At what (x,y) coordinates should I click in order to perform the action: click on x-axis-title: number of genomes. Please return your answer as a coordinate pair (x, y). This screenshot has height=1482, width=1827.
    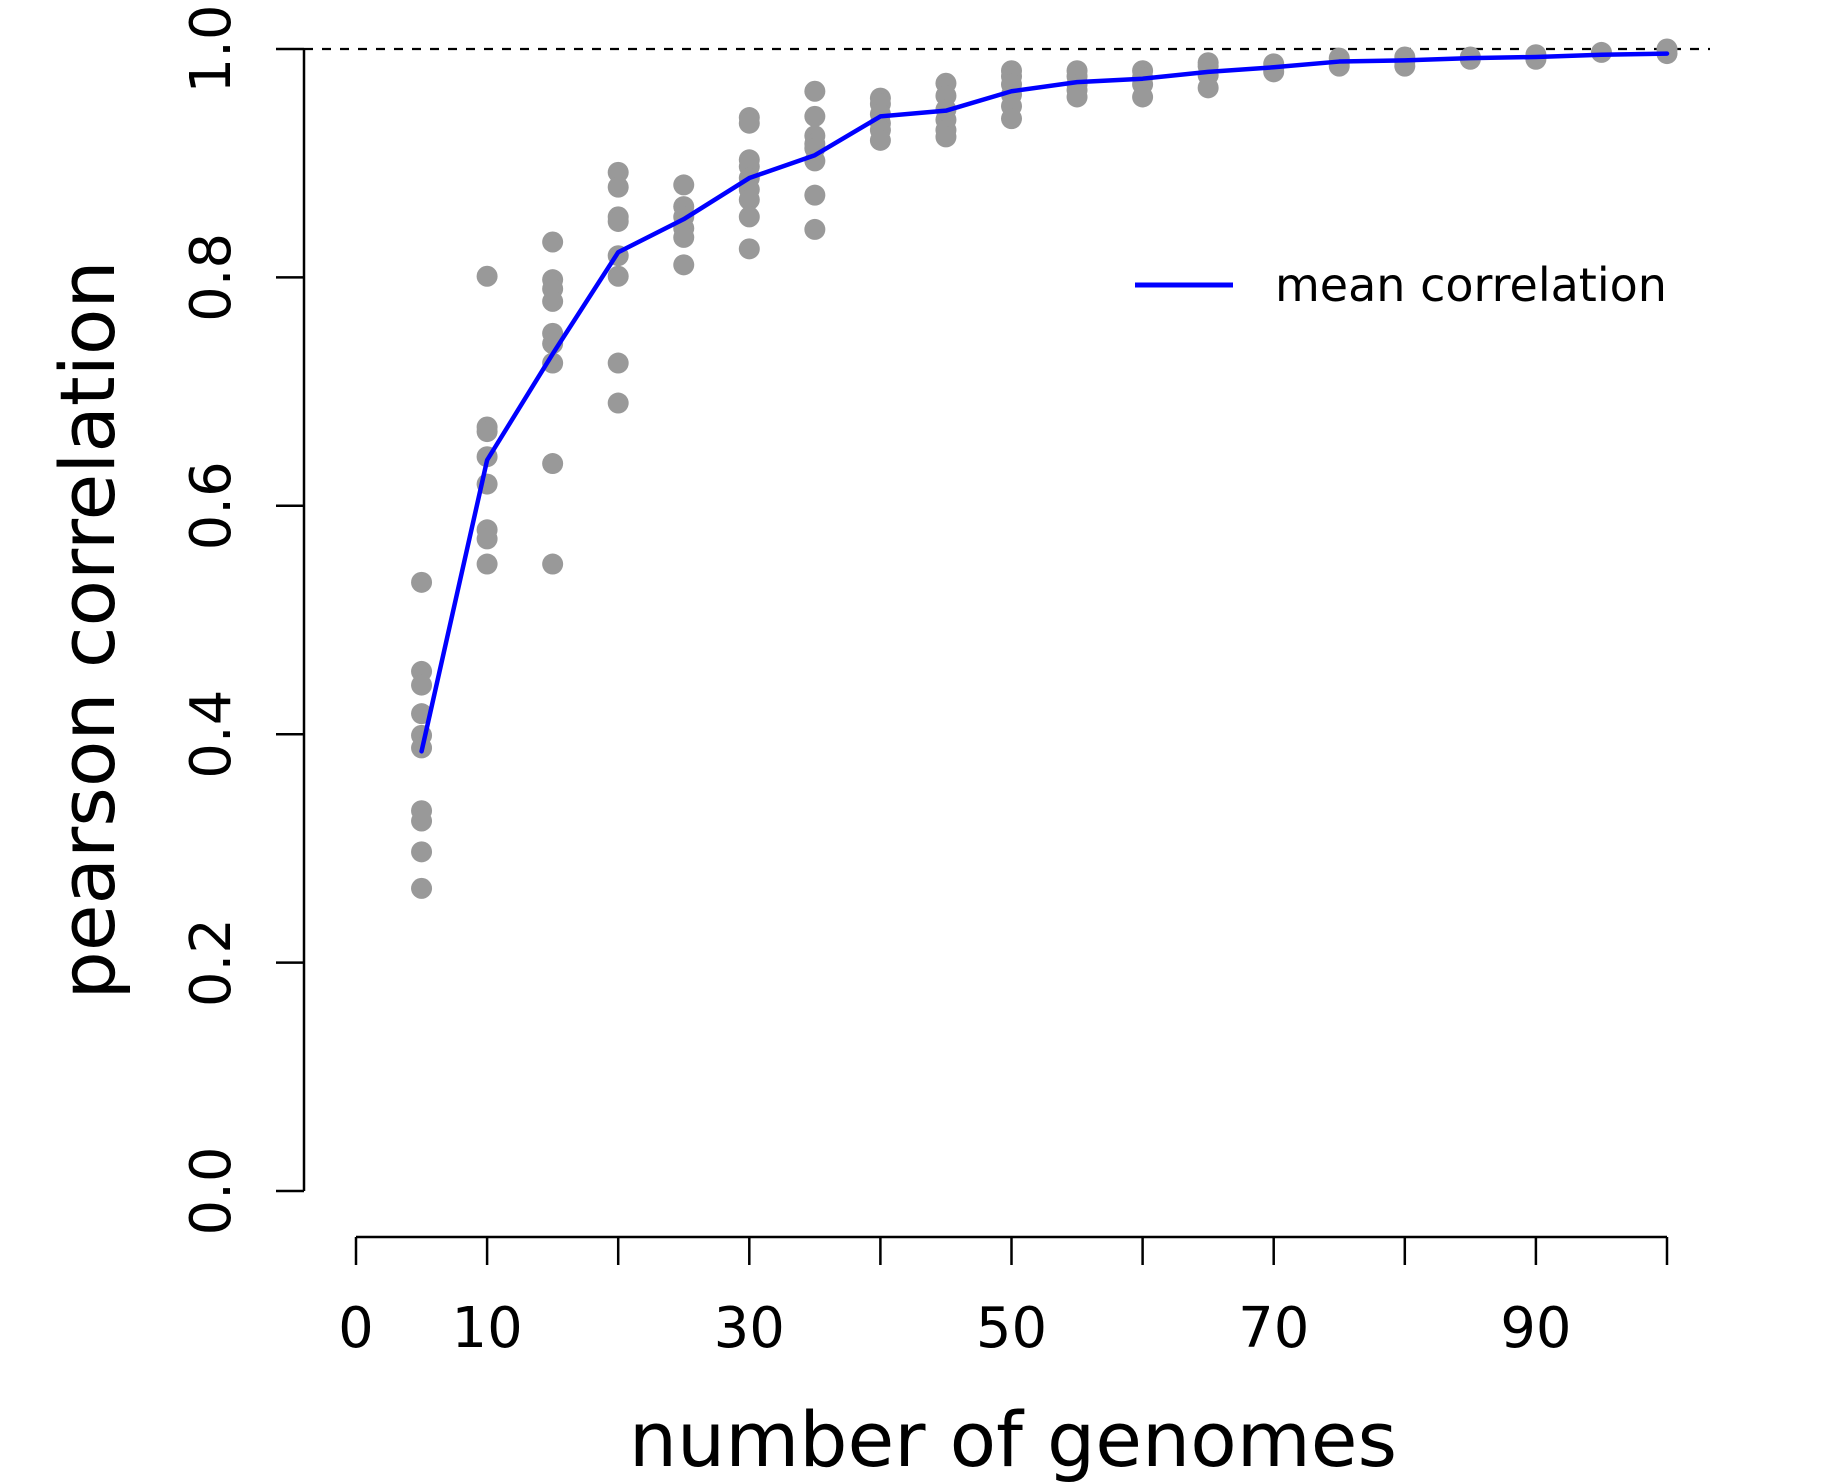
    Looking at the image, I should click on (1013, 1438).